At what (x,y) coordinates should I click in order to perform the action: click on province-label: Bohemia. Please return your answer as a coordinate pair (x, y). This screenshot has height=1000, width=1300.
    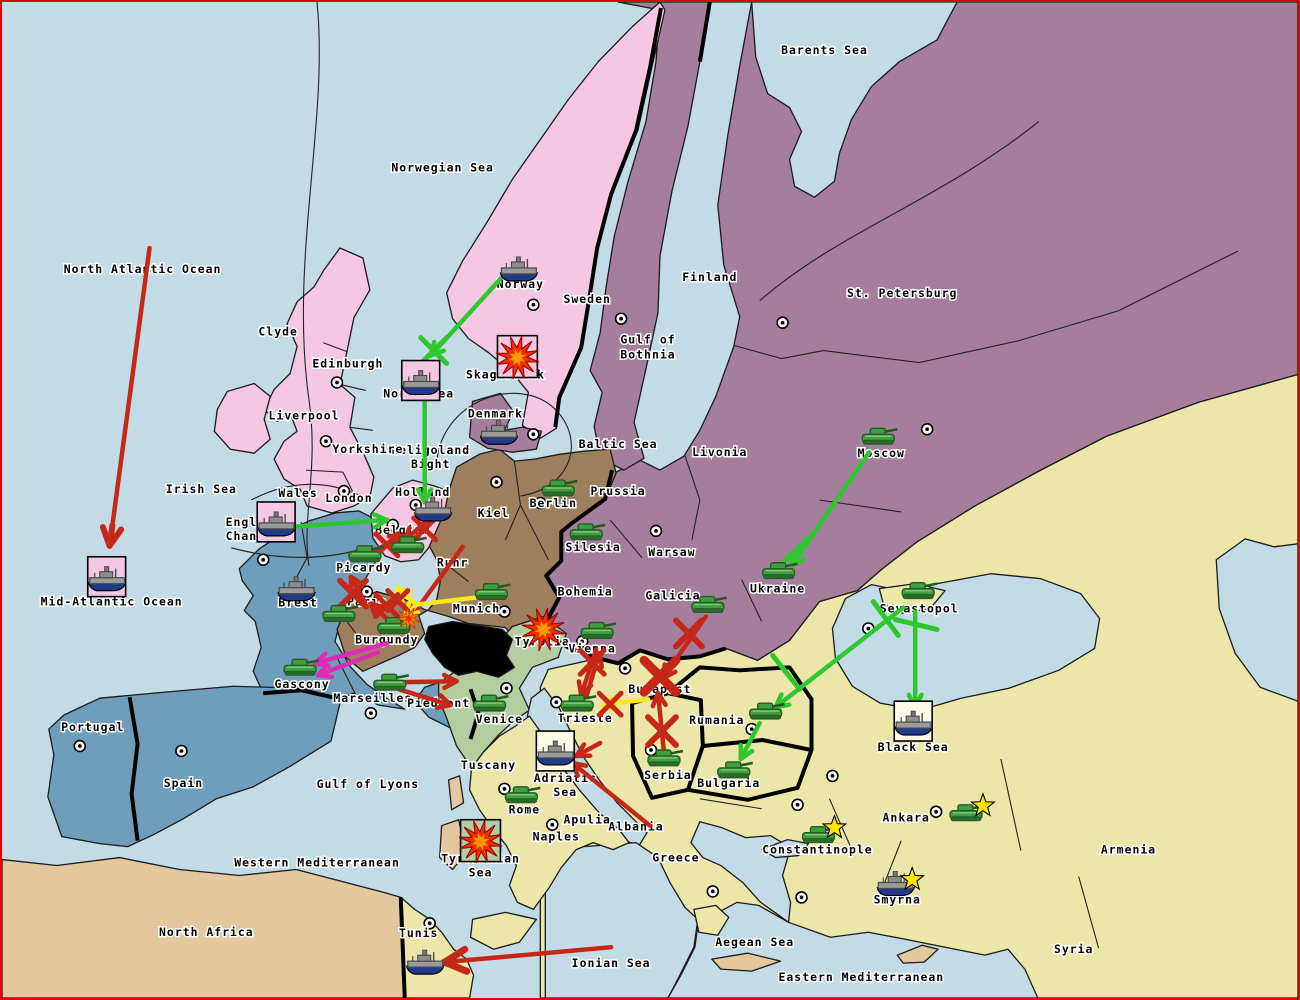
    Looking at the image, I should click on (585, 592).